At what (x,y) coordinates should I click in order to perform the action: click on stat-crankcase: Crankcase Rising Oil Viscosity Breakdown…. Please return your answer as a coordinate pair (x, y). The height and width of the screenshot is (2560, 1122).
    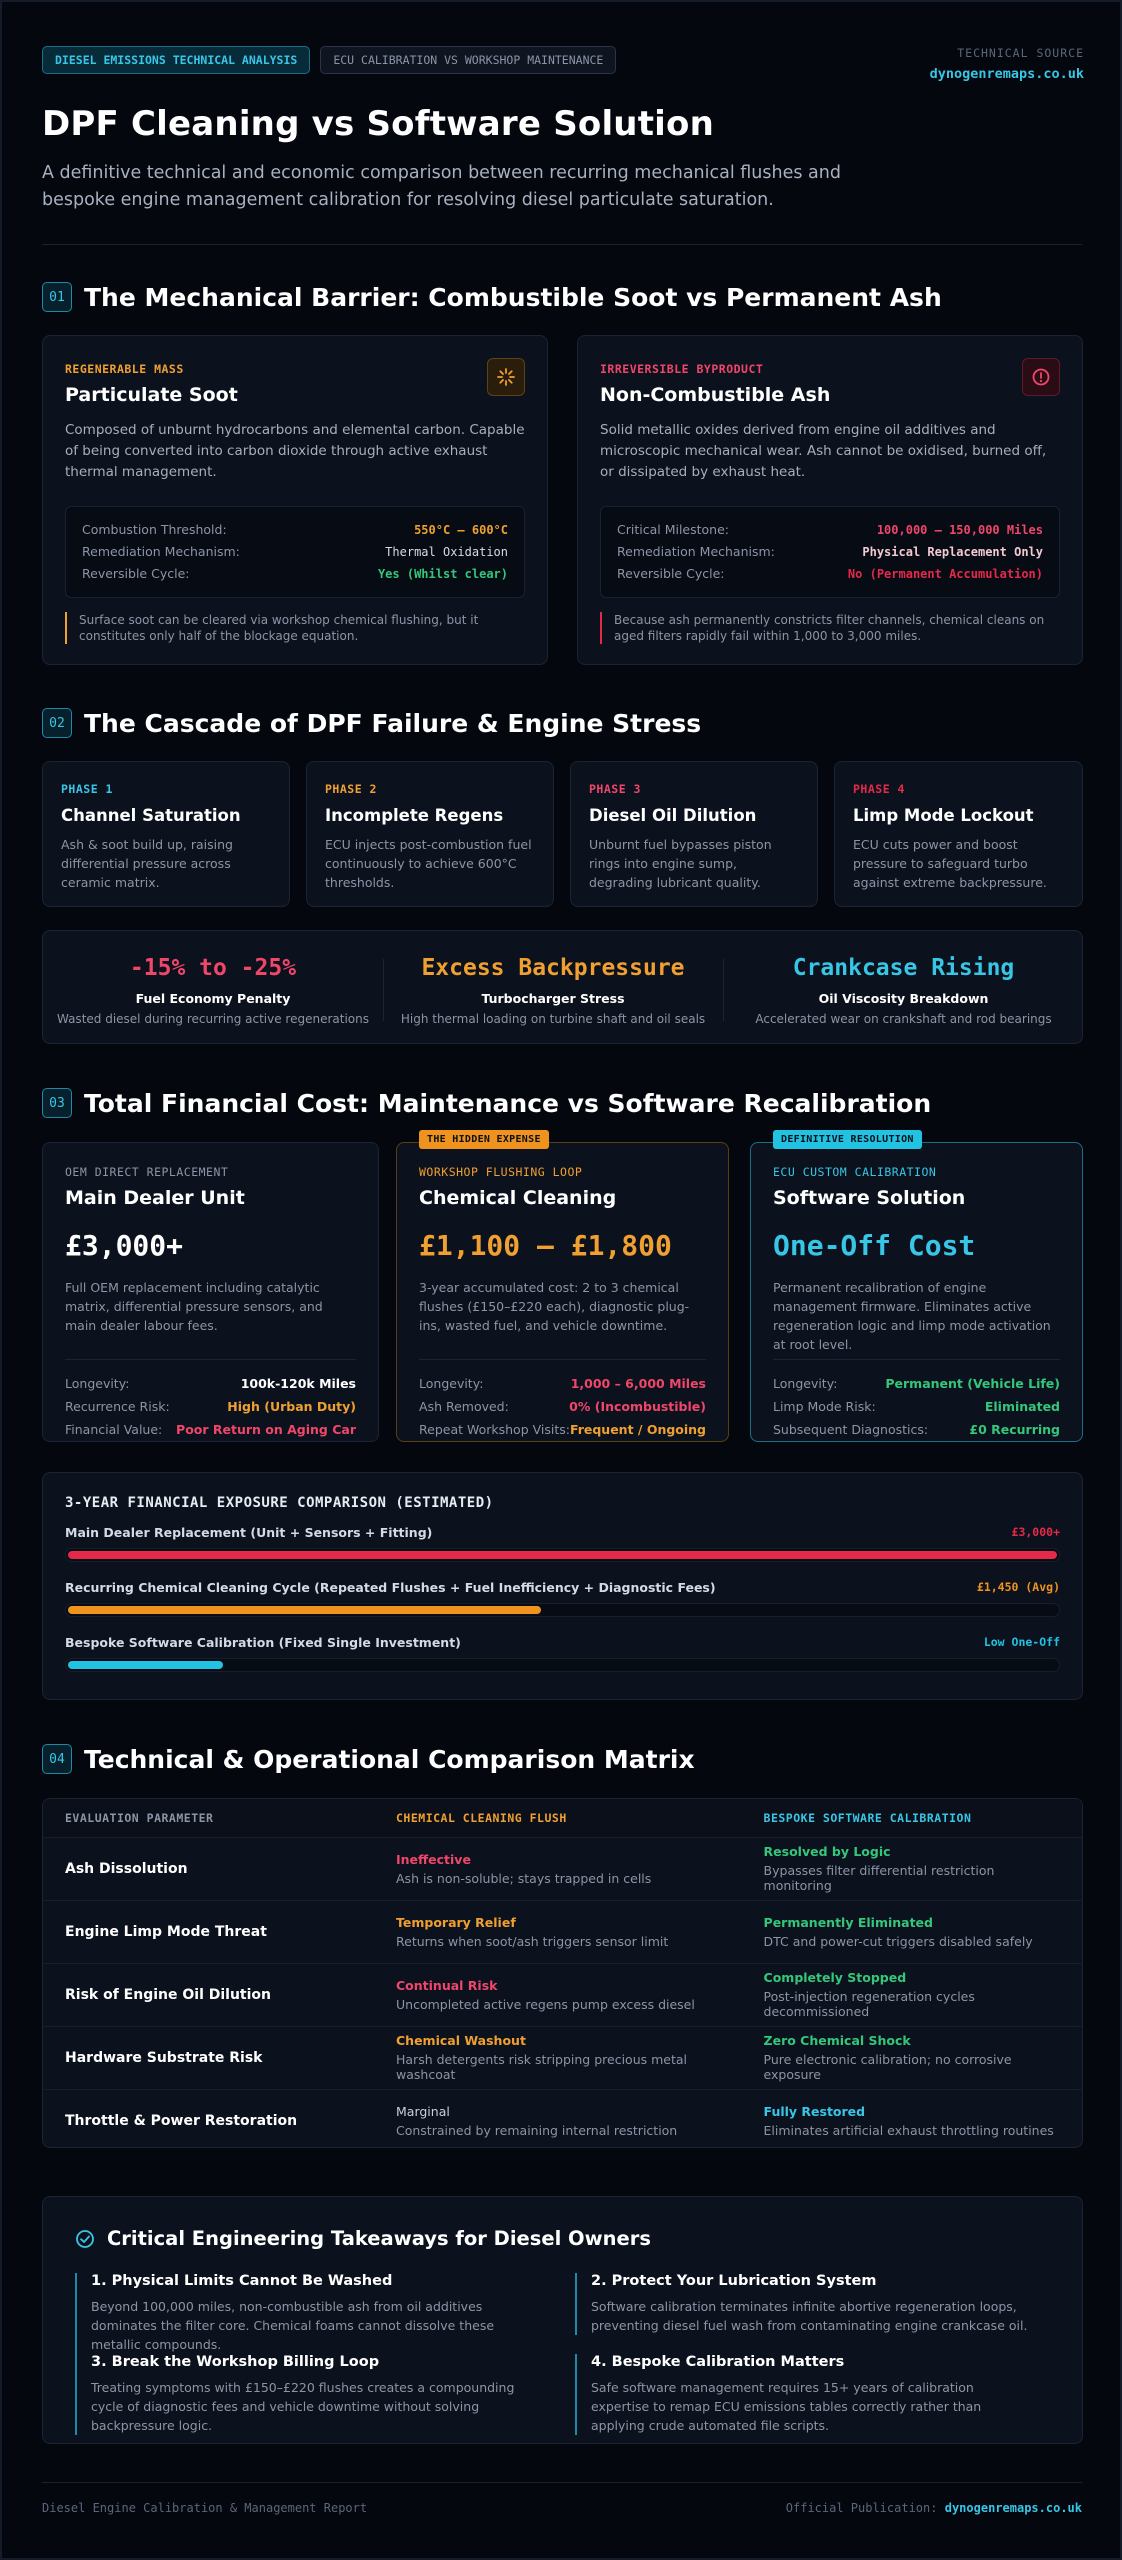
    Looking at the image, I should click on (903, 990).